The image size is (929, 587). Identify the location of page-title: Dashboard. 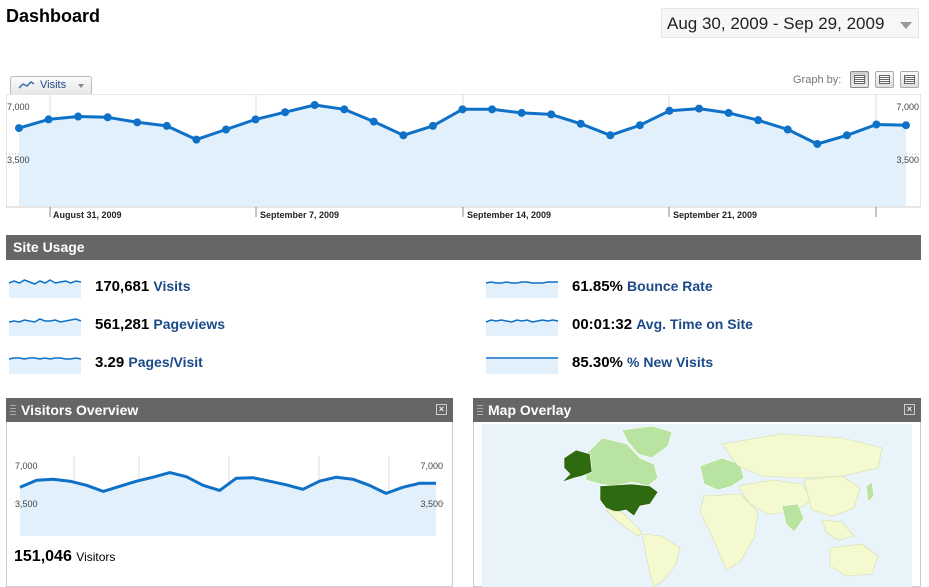
(53, 16).